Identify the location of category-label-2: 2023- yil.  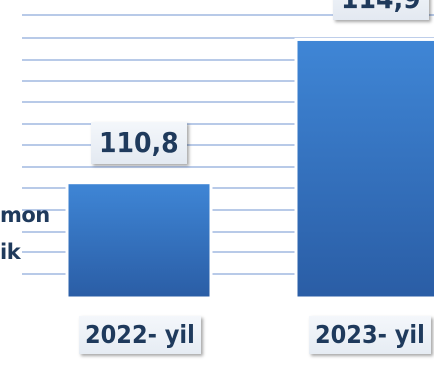
(370, 335).